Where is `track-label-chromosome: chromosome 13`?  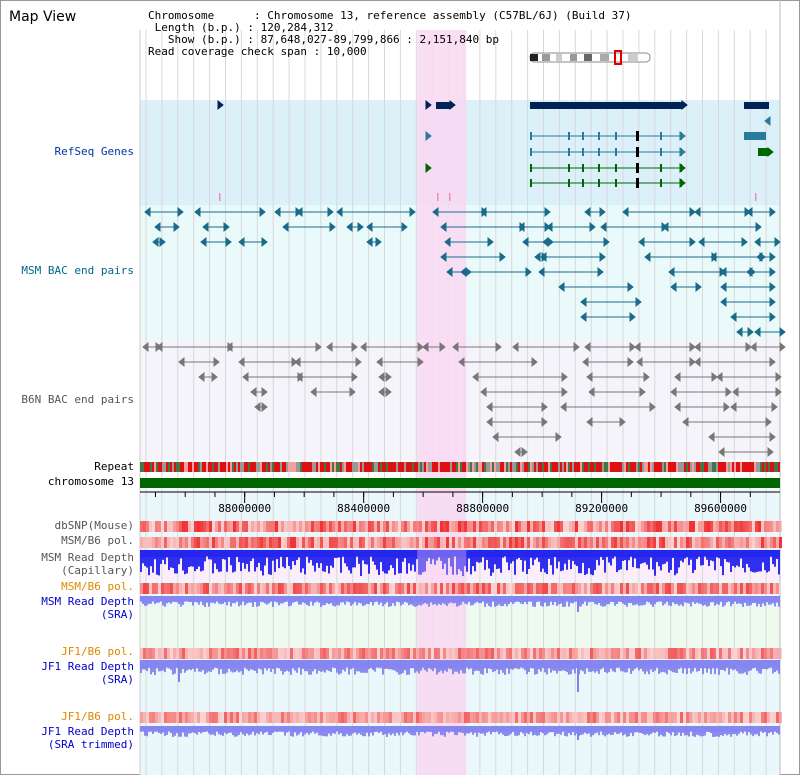
track-label-chromosome: chromosome 13 is located at coordinates (90, 481).